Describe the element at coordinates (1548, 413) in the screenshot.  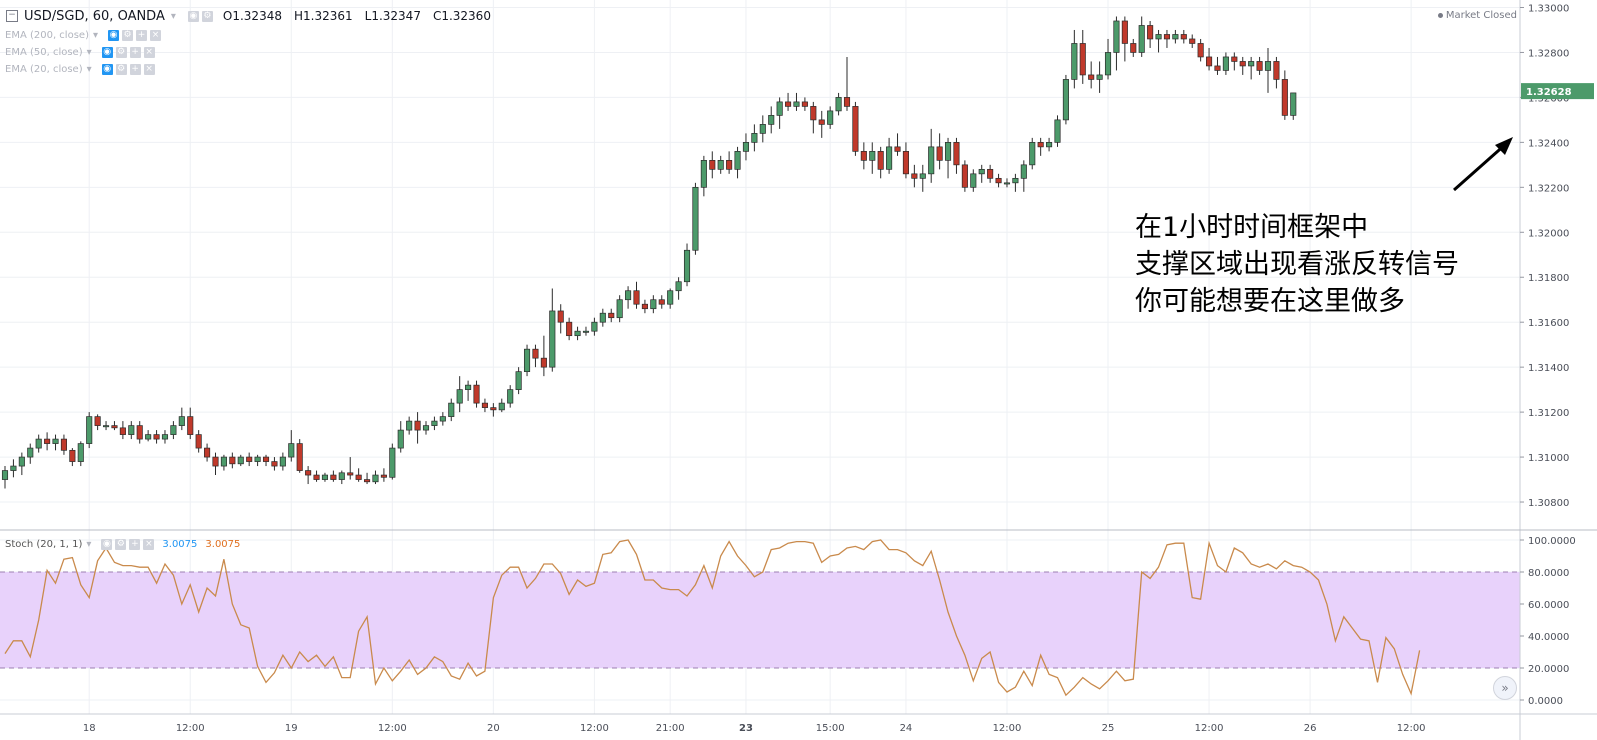
I see `price-tick-label: 1.31200` at that location.